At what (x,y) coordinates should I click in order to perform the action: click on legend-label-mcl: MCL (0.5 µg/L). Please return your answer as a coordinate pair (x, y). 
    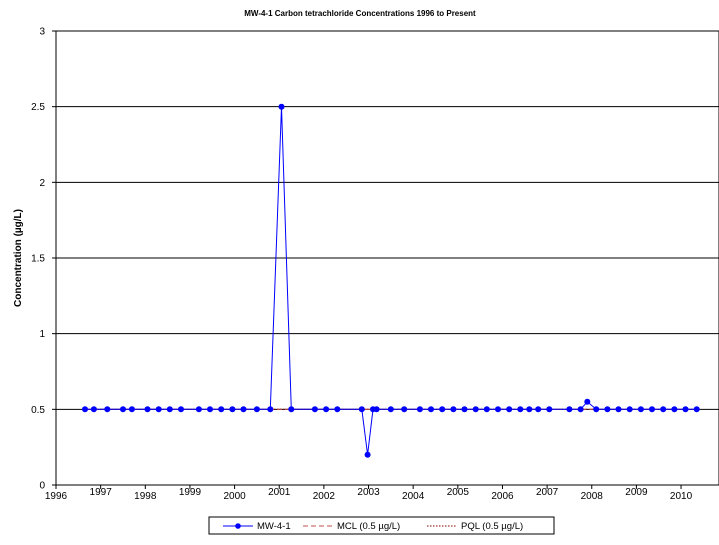
    Looking at the image, I should click on (368, 526).